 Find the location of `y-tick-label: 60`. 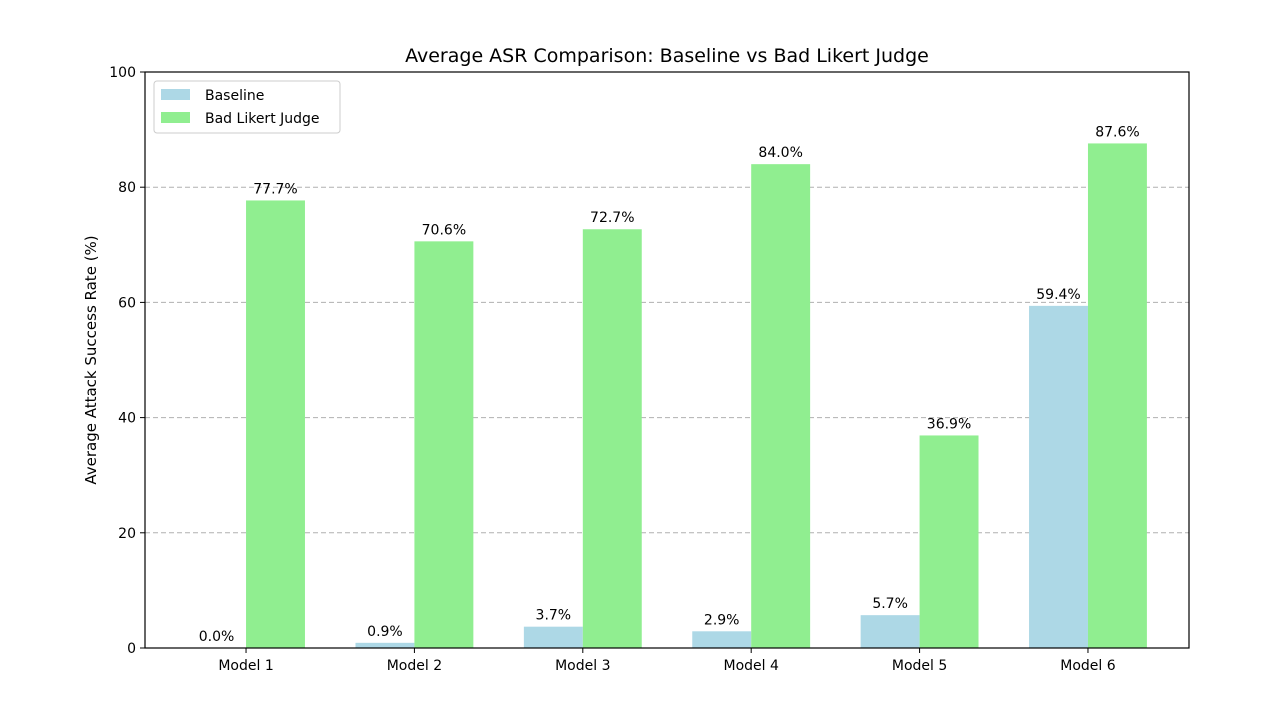

y-tick-label: 60 is located at coordinates (127, 303).